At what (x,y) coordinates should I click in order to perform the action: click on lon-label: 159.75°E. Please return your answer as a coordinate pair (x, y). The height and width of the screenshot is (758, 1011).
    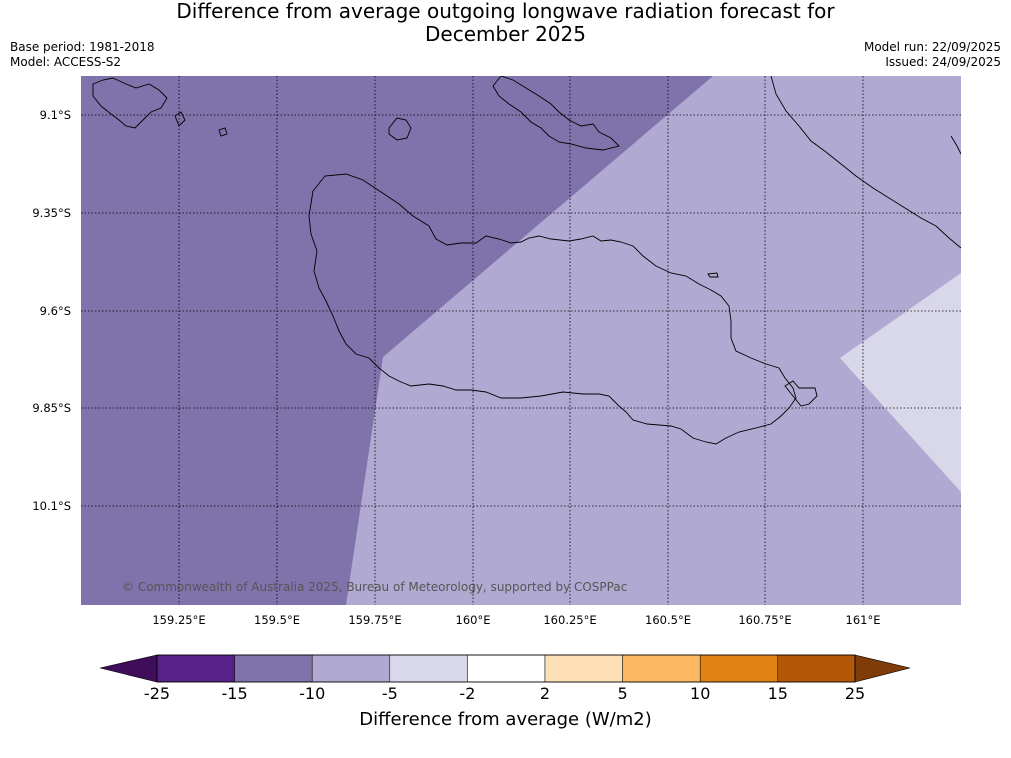
    Looking at the image, I should click on (375, 620).